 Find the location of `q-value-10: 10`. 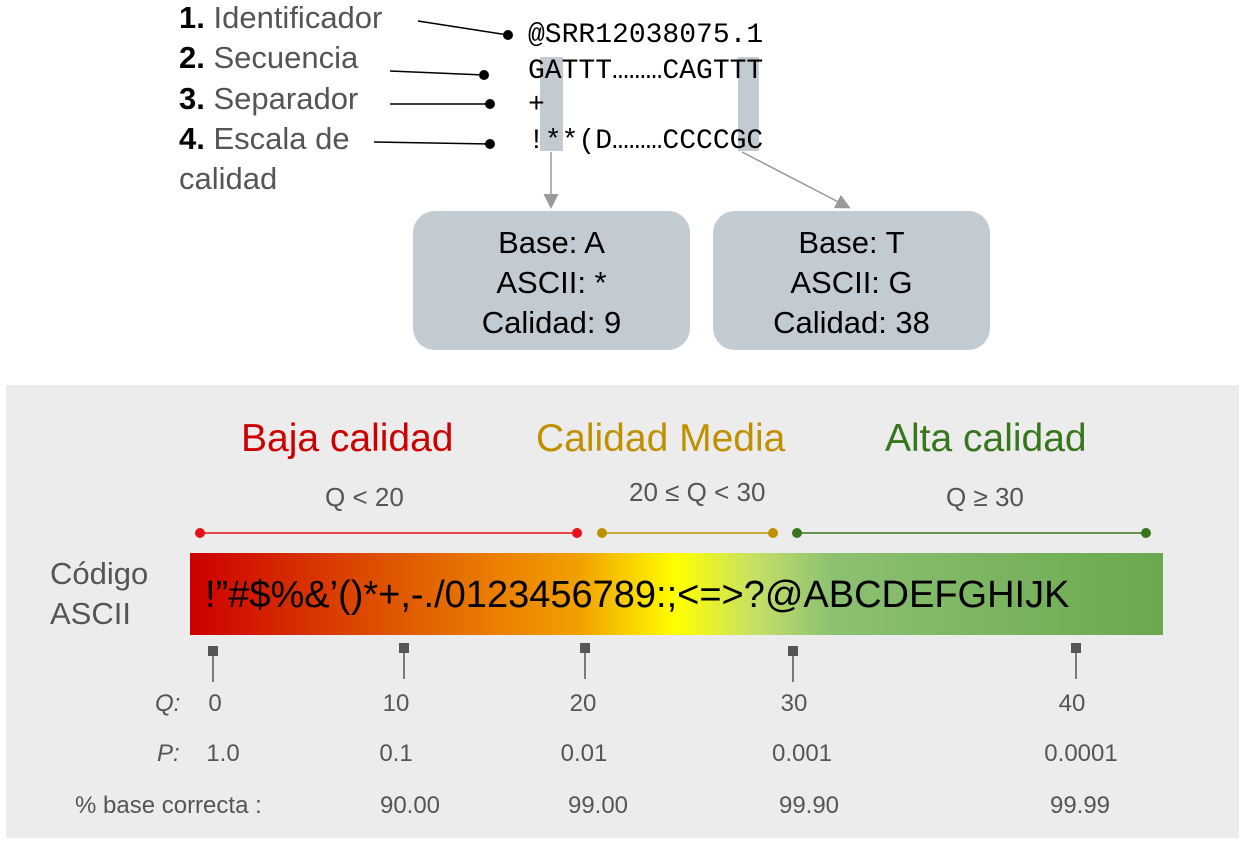

q-value-10: 10 is located at coordinates (396, 703).